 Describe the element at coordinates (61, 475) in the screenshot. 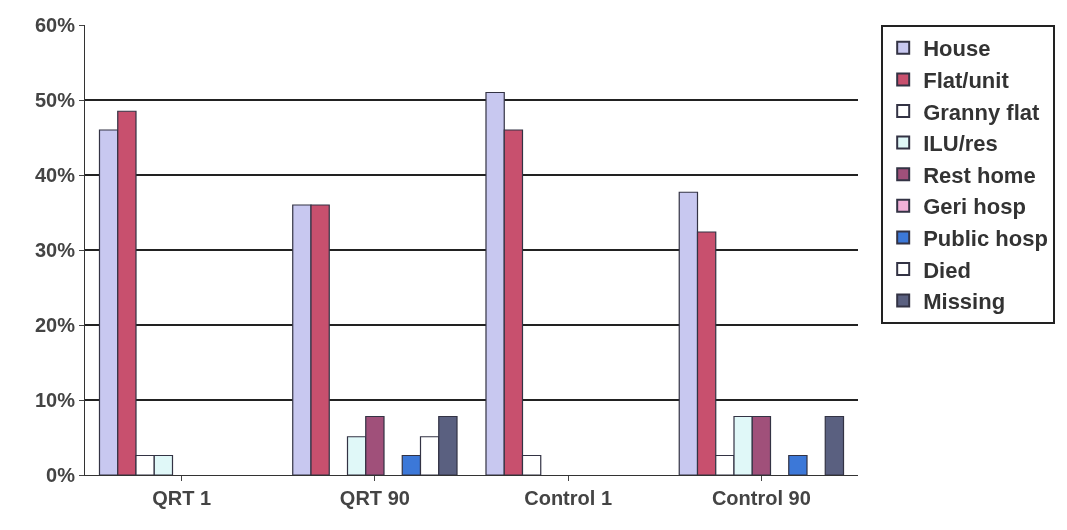

I see `y-tick-label: 0%` at that location.